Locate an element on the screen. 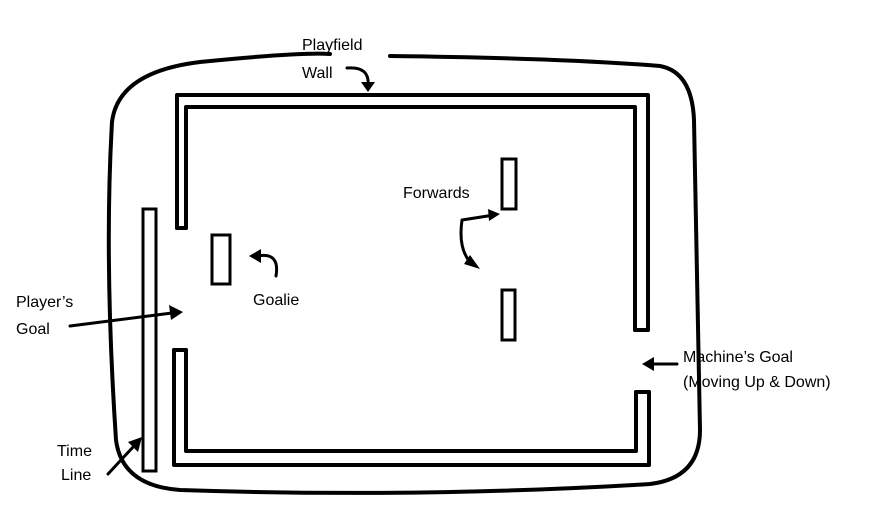 The image size is (871, 511). players-goal-label-line2: Goal is located at coordinates (33, 329).